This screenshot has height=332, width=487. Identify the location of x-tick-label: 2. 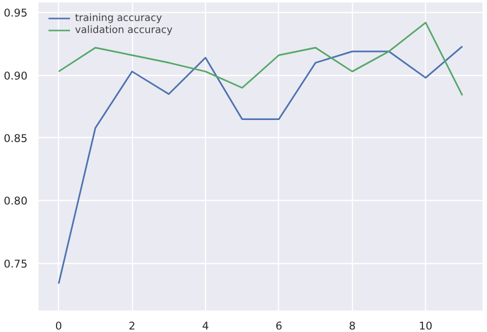
(132, 326).